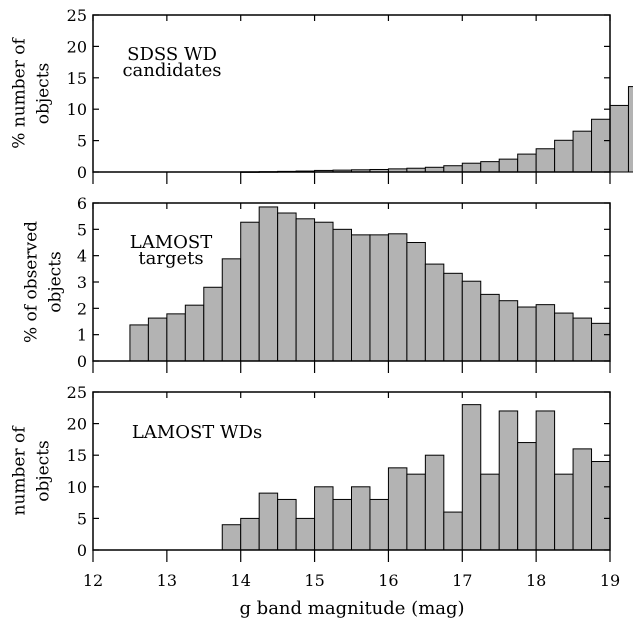 The height and width of the screenshot is (619, 633). Describe the element at coordinates (610, 580) in the screenshot. I see `x-tick-label: 19` at that location.